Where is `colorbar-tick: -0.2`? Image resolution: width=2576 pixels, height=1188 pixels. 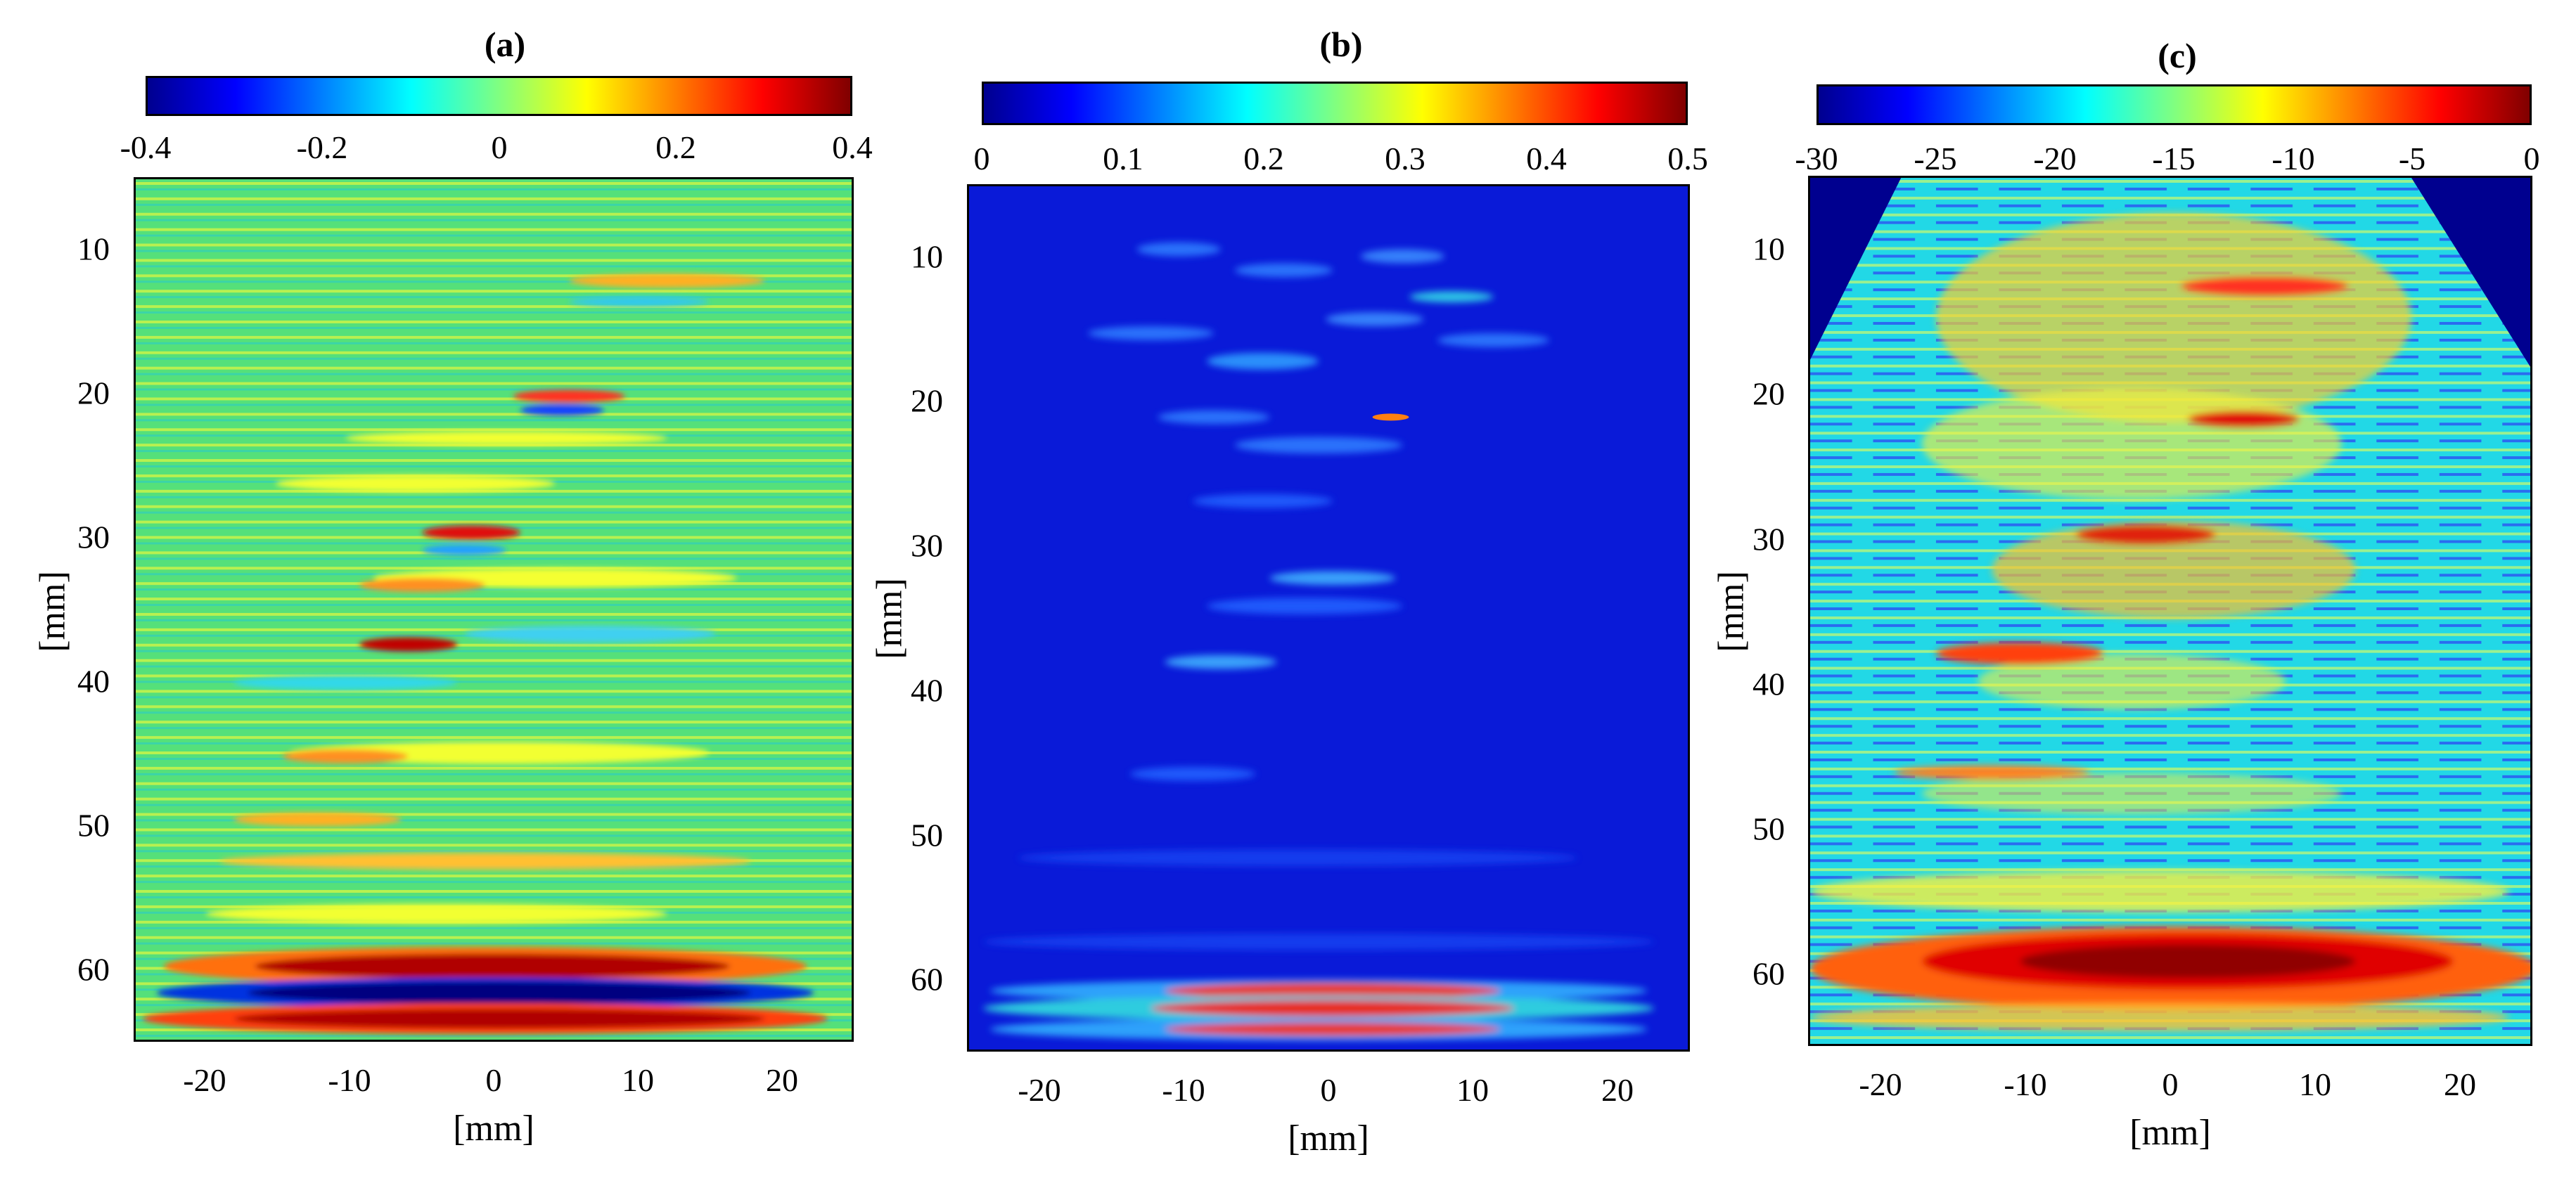
colorbar-tick: -0.2 is located at coordinates (322, 147).